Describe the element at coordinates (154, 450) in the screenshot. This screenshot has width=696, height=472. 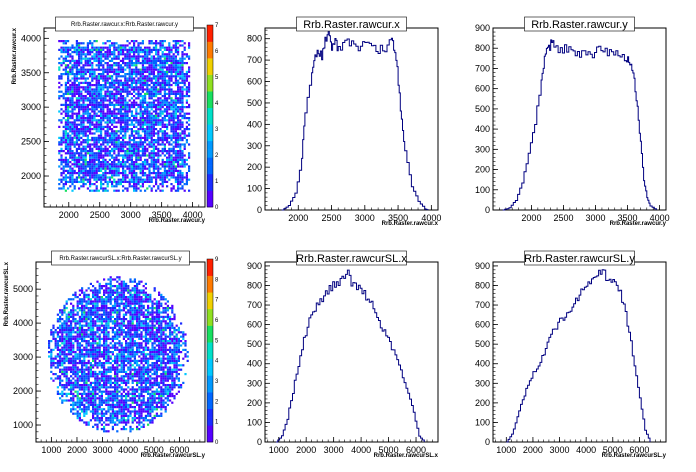
I see `x-tick-label: 5000` at that location.